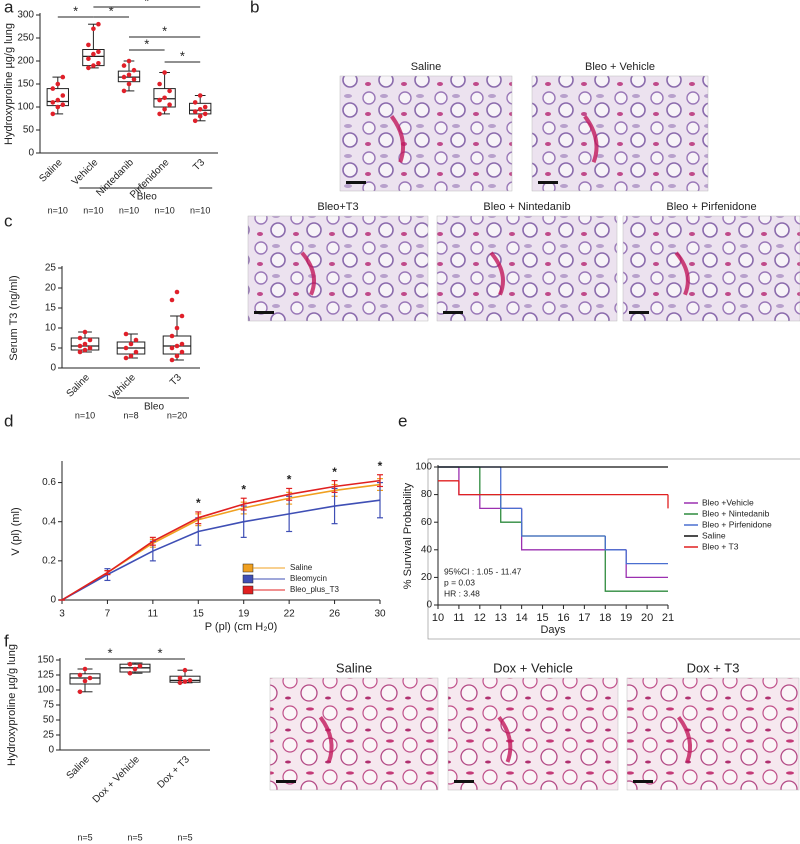  What do you see at coordinates (134, 837) in the screenshot?
I see `n-label: n=5` at bounding box center [134, 837].